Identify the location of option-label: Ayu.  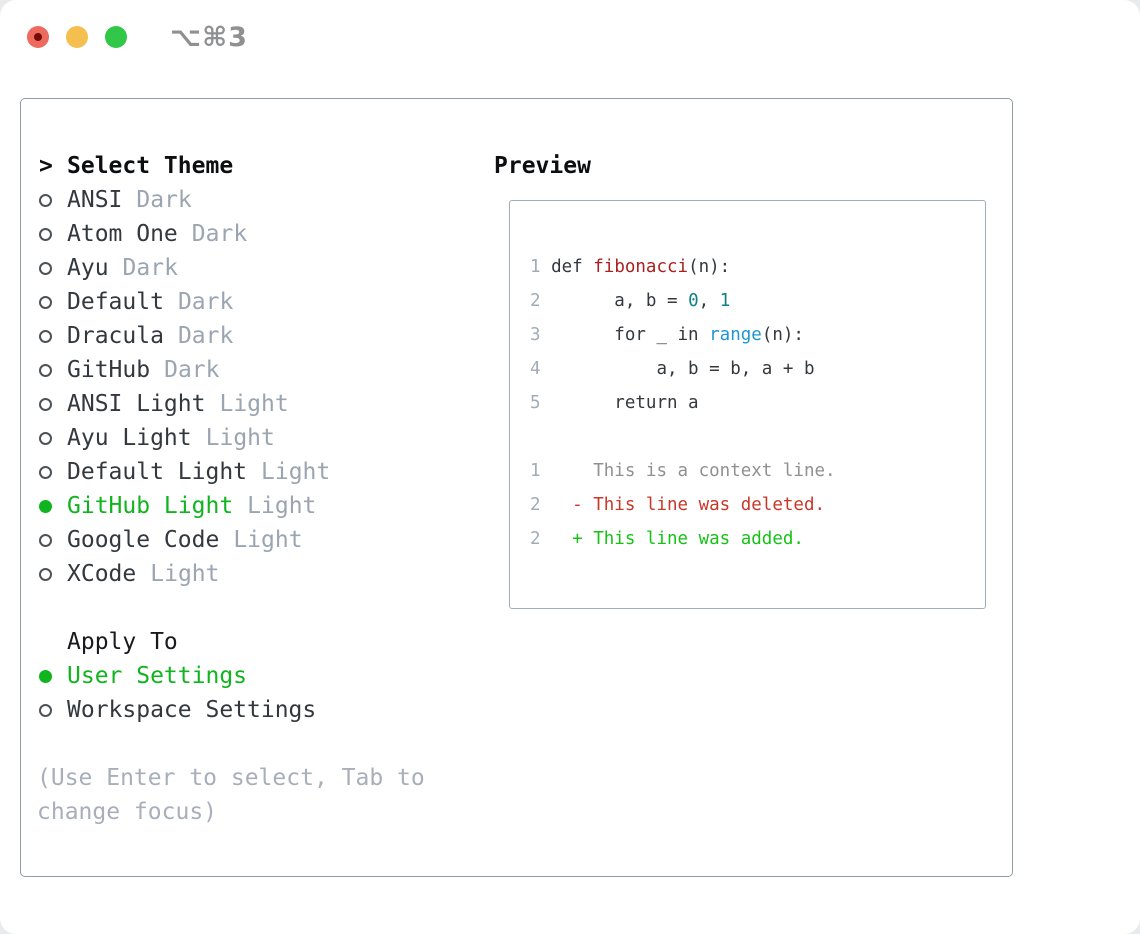
(88, 268).